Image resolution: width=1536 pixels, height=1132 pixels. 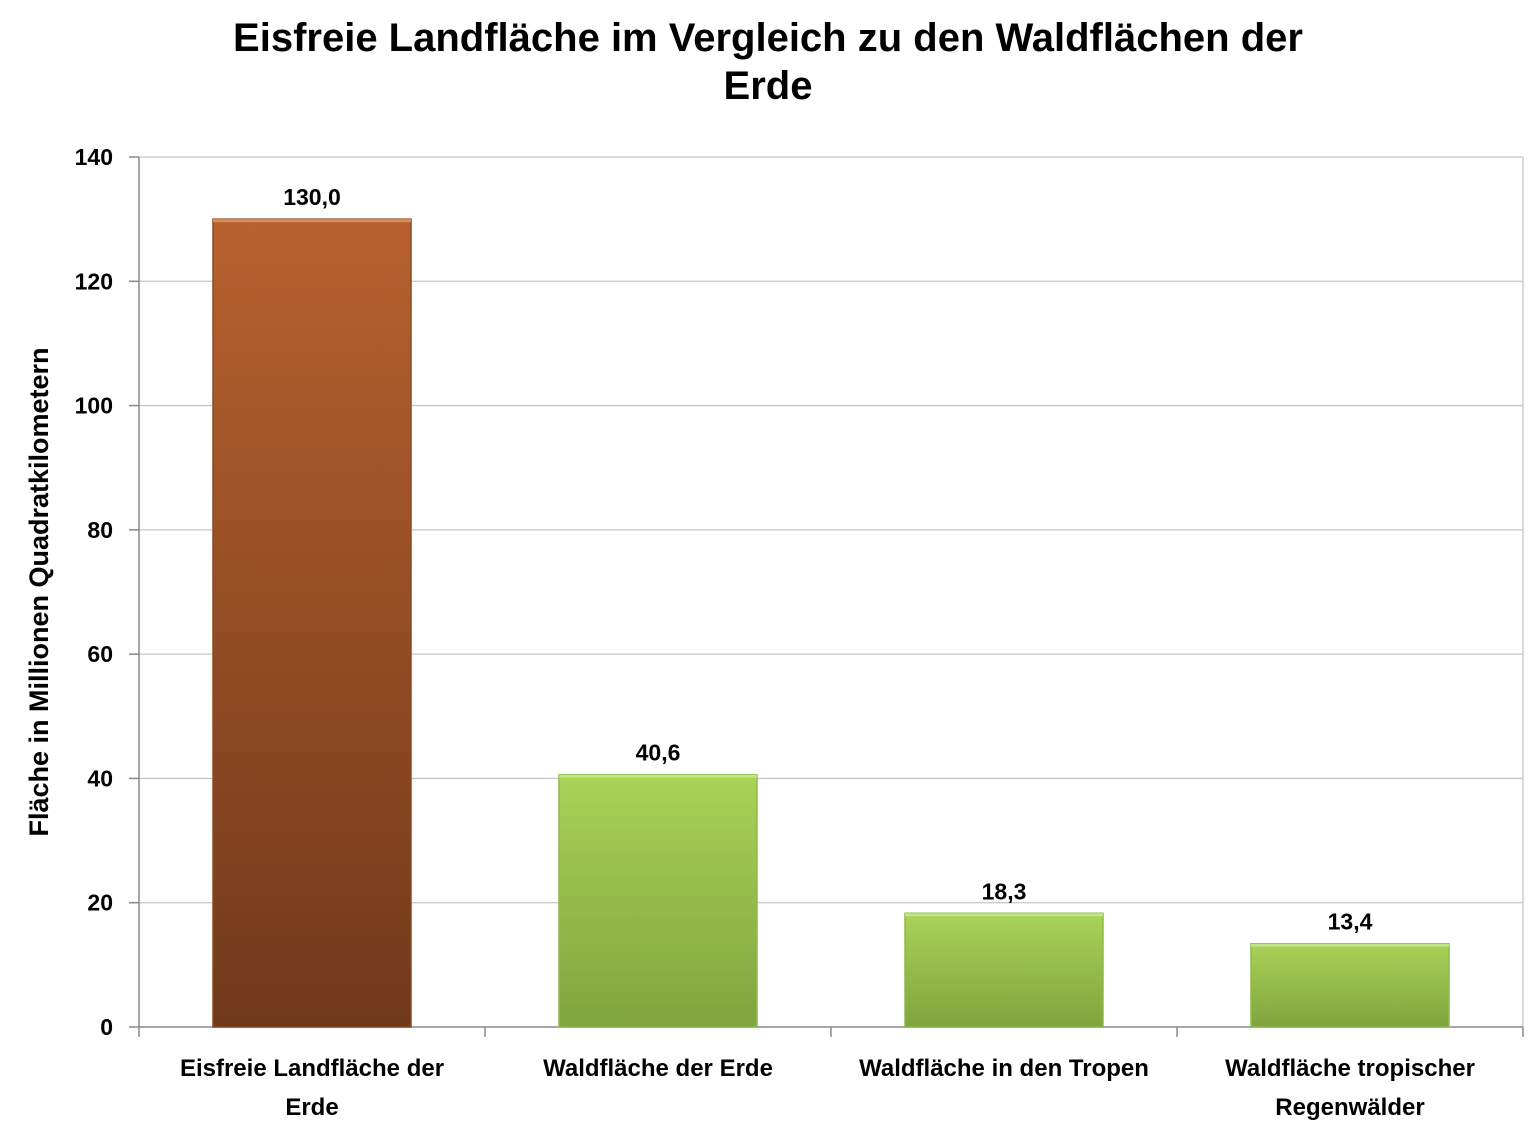 What do you see at coordinates (100, 903) in the screenshot?
I see `y-tick-label: 20` at bounding box center [100, 903].